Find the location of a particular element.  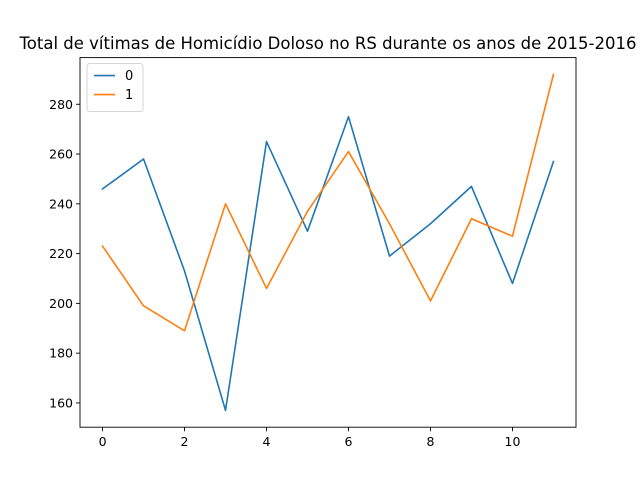

legend-label: 0 is located at coordinates (129, 76).